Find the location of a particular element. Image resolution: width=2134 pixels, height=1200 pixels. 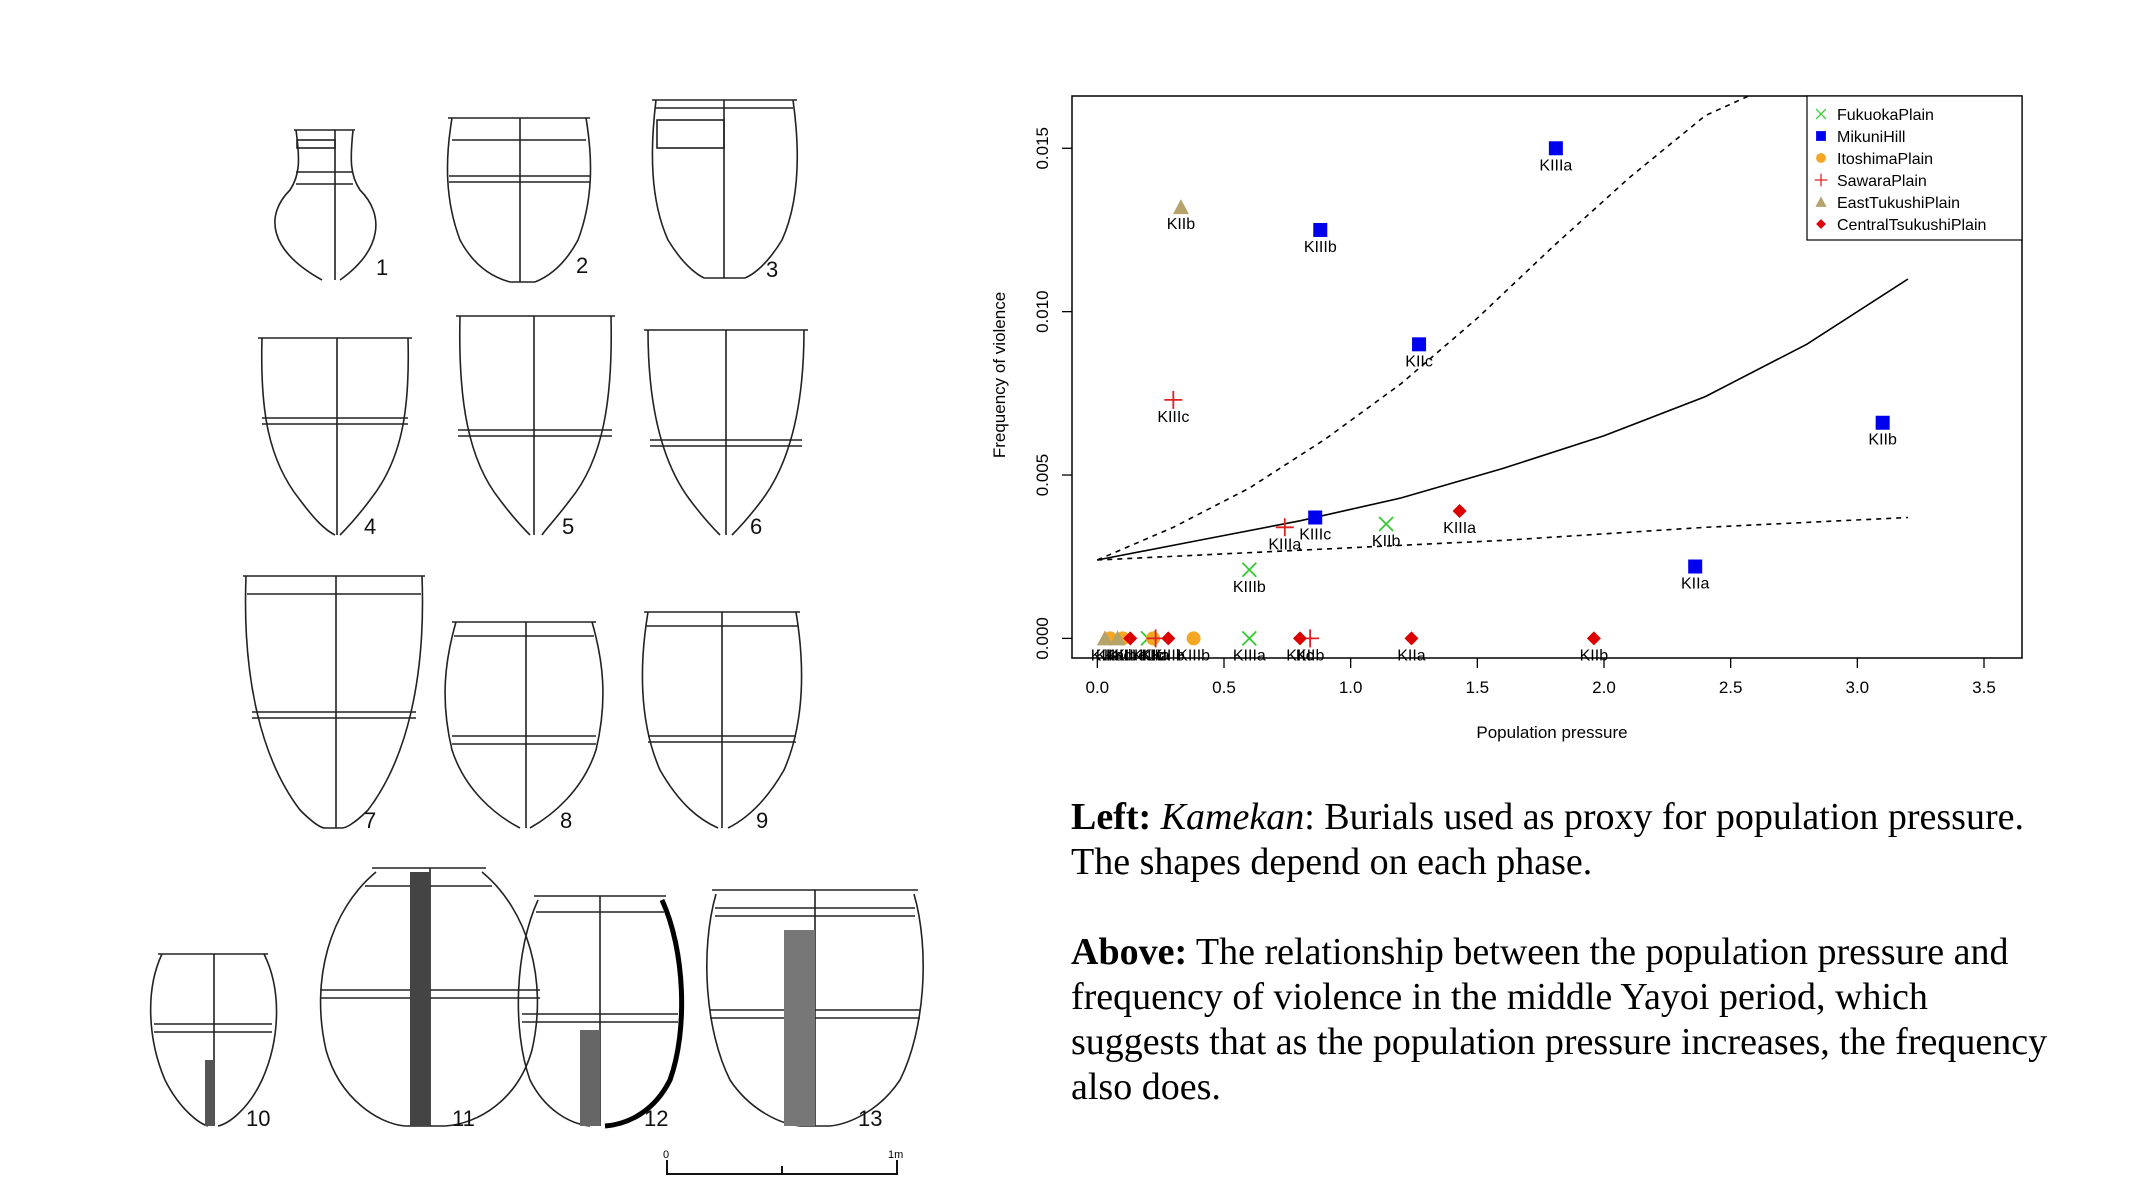

jar-number: 4 is located at coordinates (370, 526).